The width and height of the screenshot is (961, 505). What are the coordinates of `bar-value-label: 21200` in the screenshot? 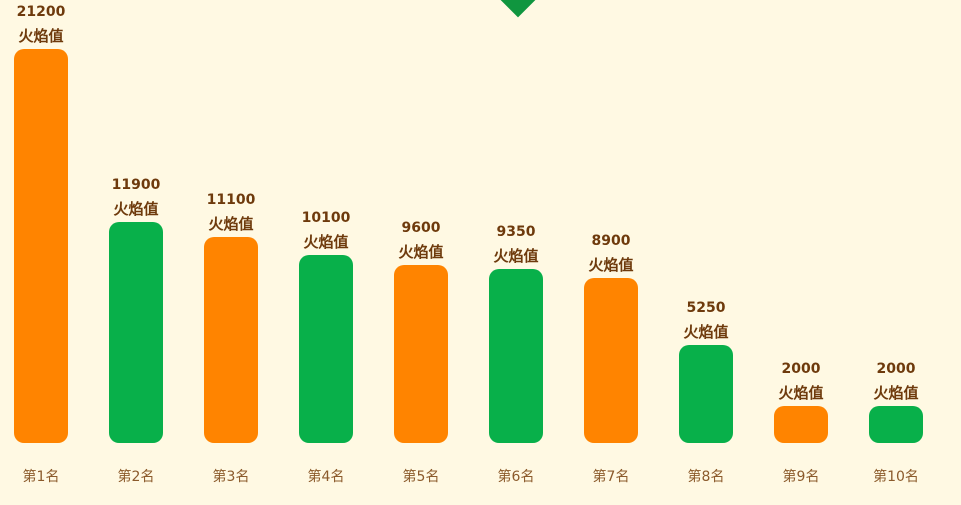 It's located at (41, 12).